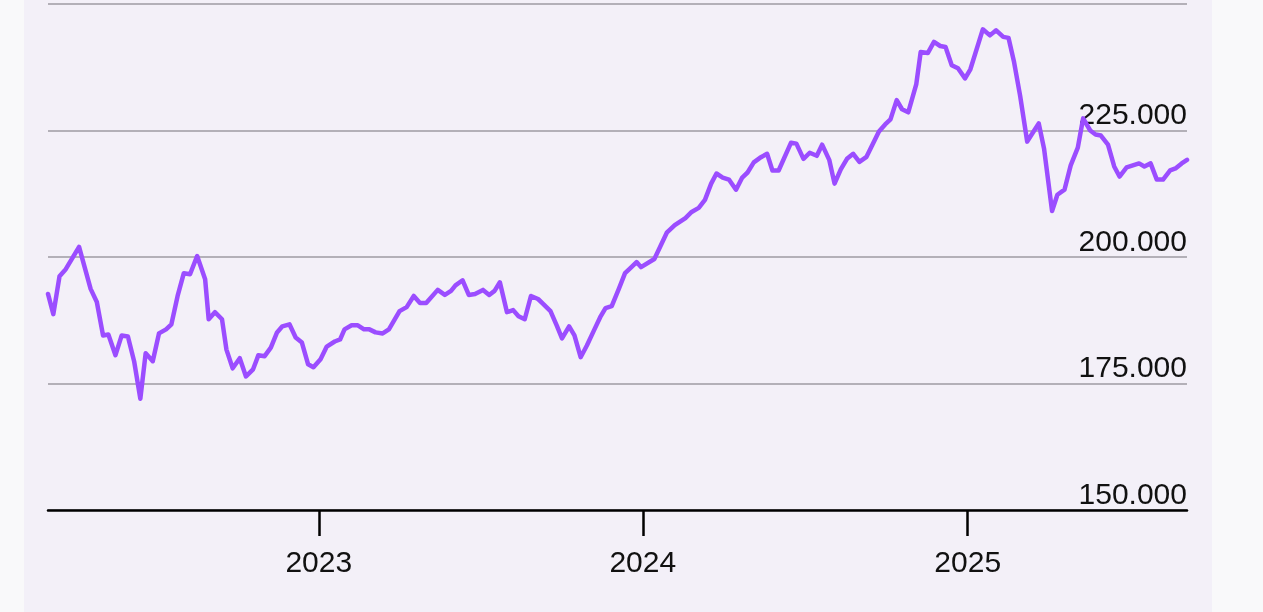 The width and height of the screenshot is (1263, 612). I want to click on x-tick-label: 2025, so click(968, 561).